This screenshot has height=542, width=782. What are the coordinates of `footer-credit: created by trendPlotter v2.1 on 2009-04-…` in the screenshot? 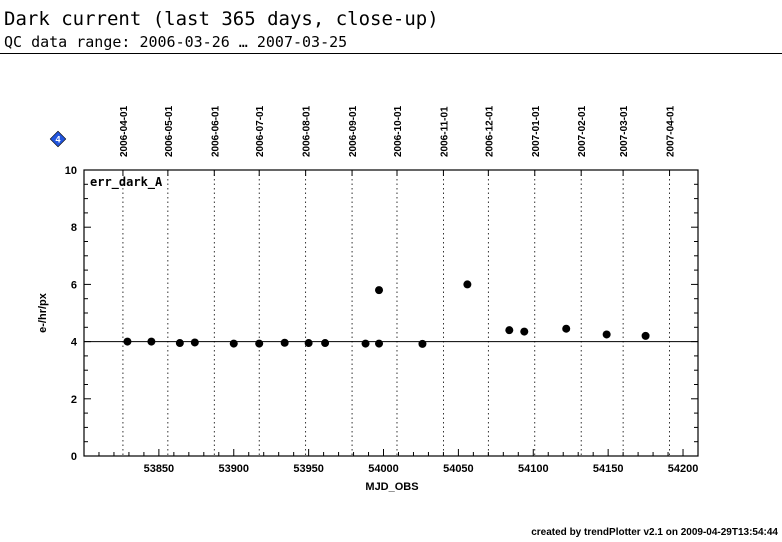 It's located at (654, 532).